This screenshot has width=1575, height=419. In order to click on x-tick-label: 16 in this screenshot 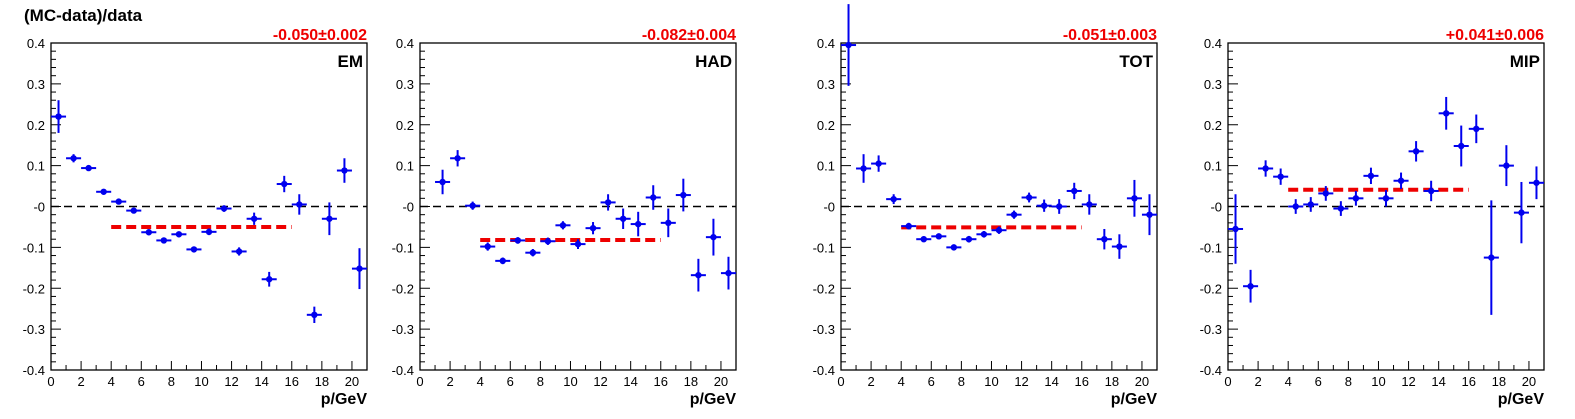, I will do `click(1469, 381)`.